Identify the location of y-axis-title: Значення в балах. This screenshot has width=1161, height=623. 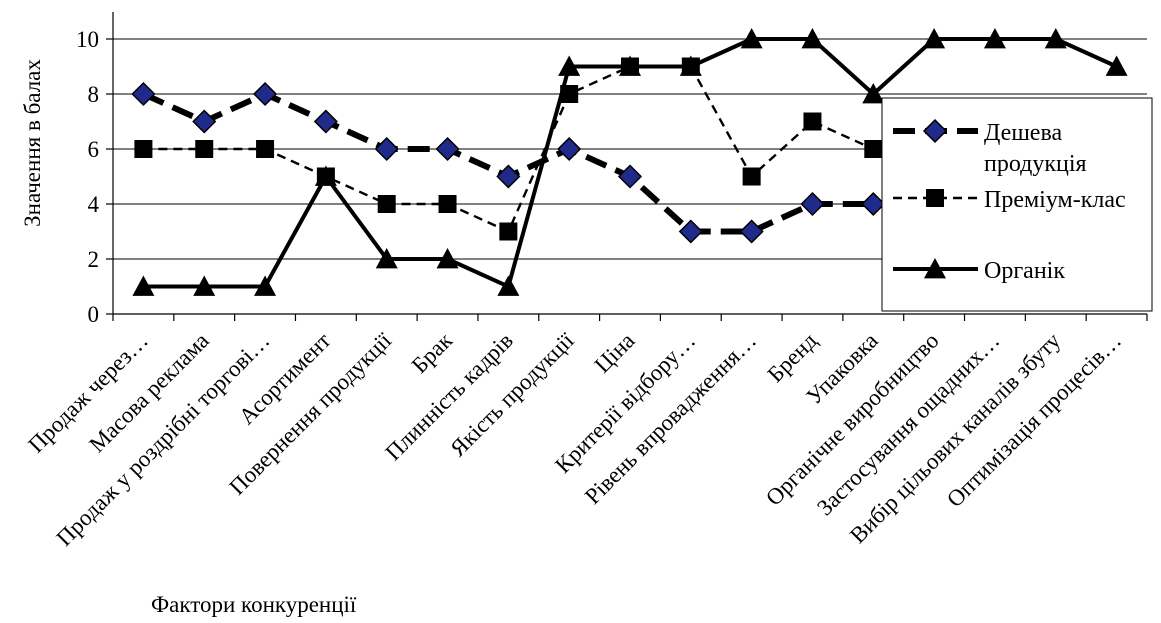
(32, 143).